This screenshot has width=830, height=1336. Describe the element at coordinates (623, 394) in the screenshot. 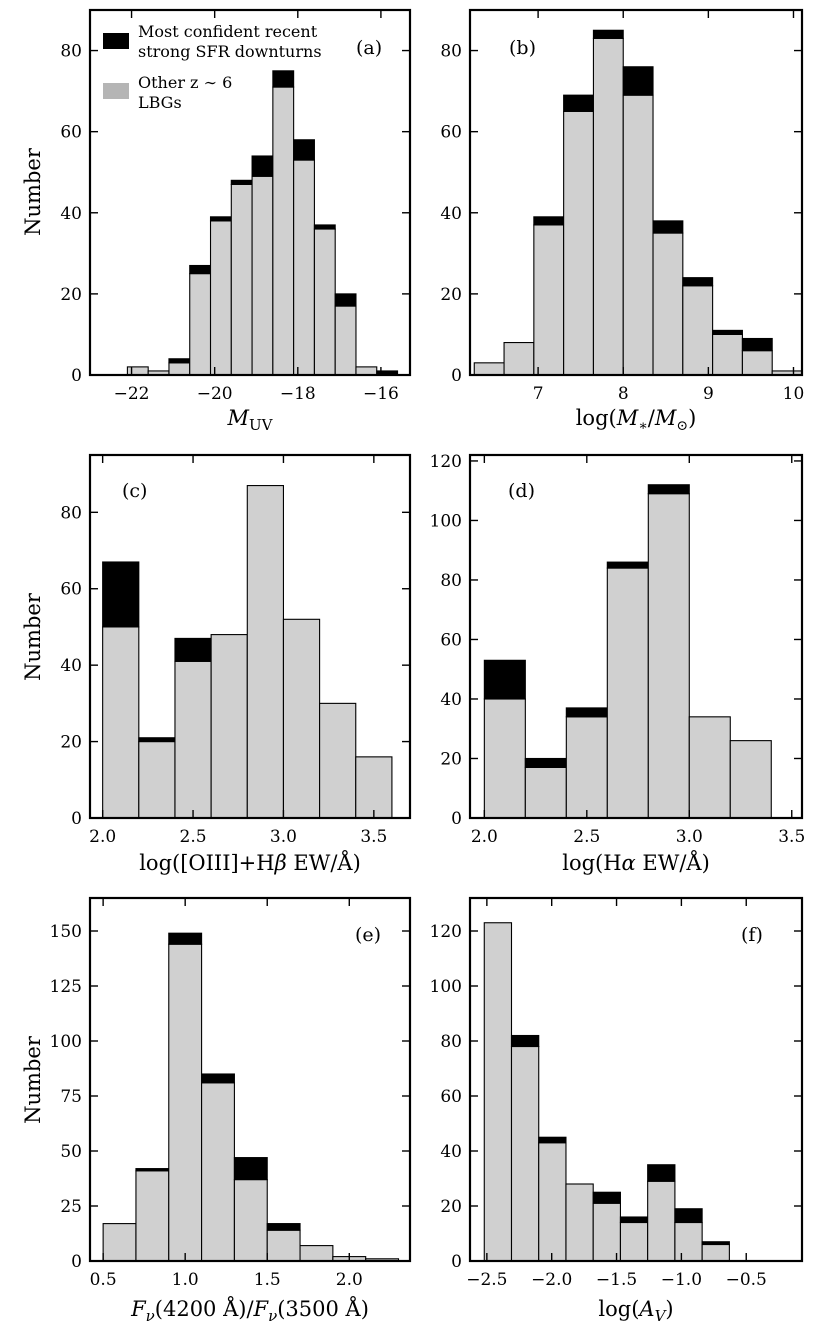

I see `panel-b-xtick-label-1: 8` at that location.